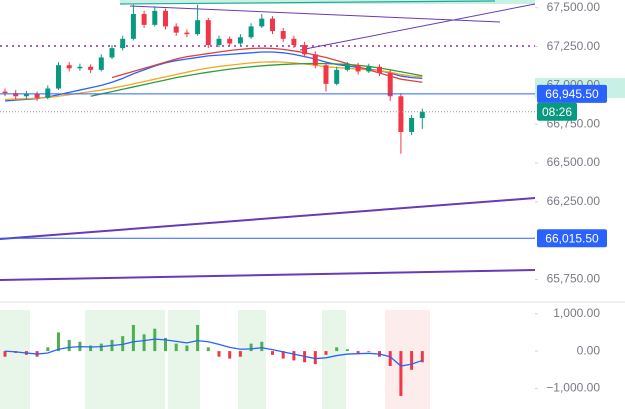 The image size is (625, 409). Describe the element at coordinates (574, 162) in the screenshot. I see `y-tick-label: 66,500.00` at that location.